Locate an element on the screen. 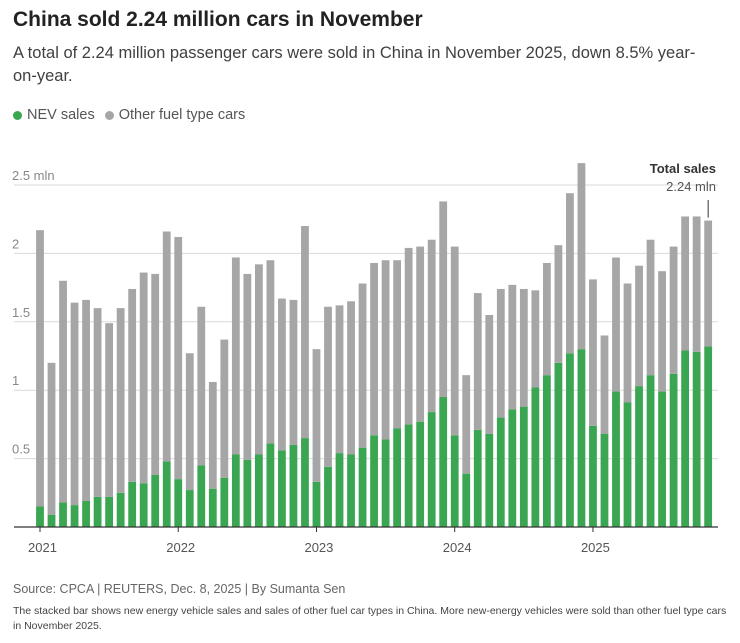 This screenshot has width=740, height=643. y-tick-label-2: 1.5 is located at coordinates (21, 312).